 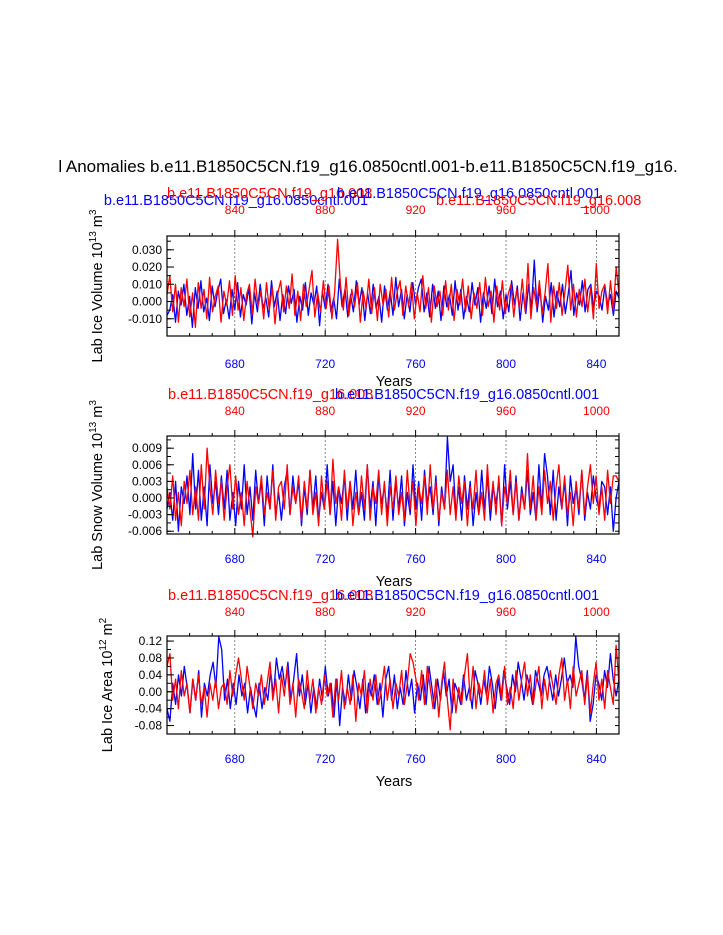 I want to click on header-label-blue-left: b.e11.B1850C5CN.f19_g16.0850cntl.001, so click(x=236, y=201).